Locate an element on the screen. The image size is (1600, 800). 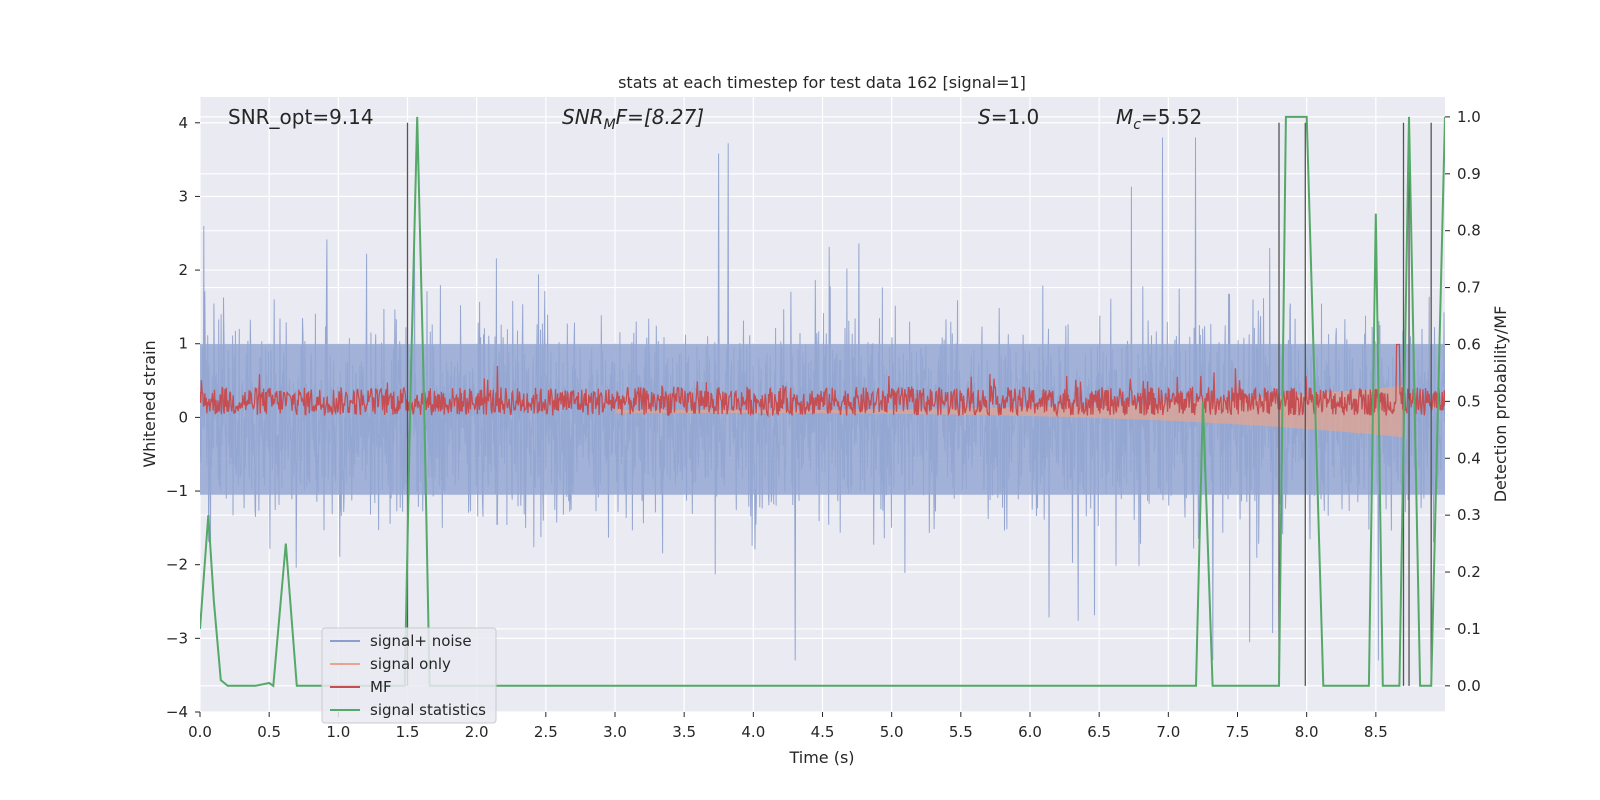
legend-label: MF is located at coordinates (381, 687).